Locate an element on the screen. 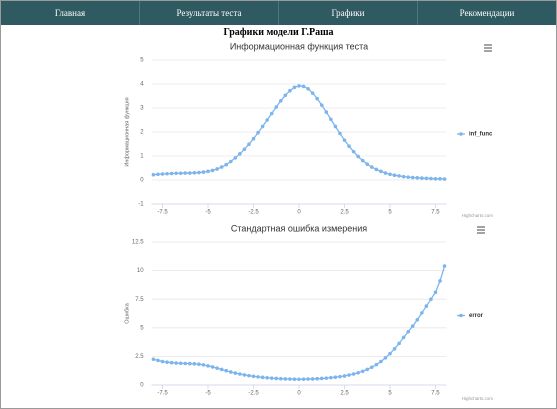 The width and height of the screenshot is (557, 409). y-tick-label: 10 is located at coordinates (140, 271).